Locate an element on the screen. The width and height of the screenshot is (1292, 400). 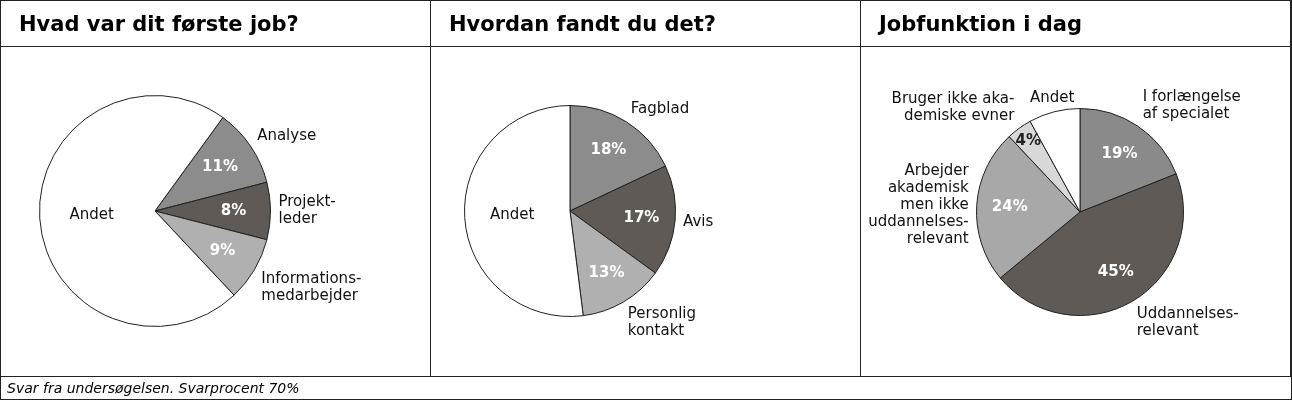
slice-label: Projekt- leder is located at coordinates (307, 210).